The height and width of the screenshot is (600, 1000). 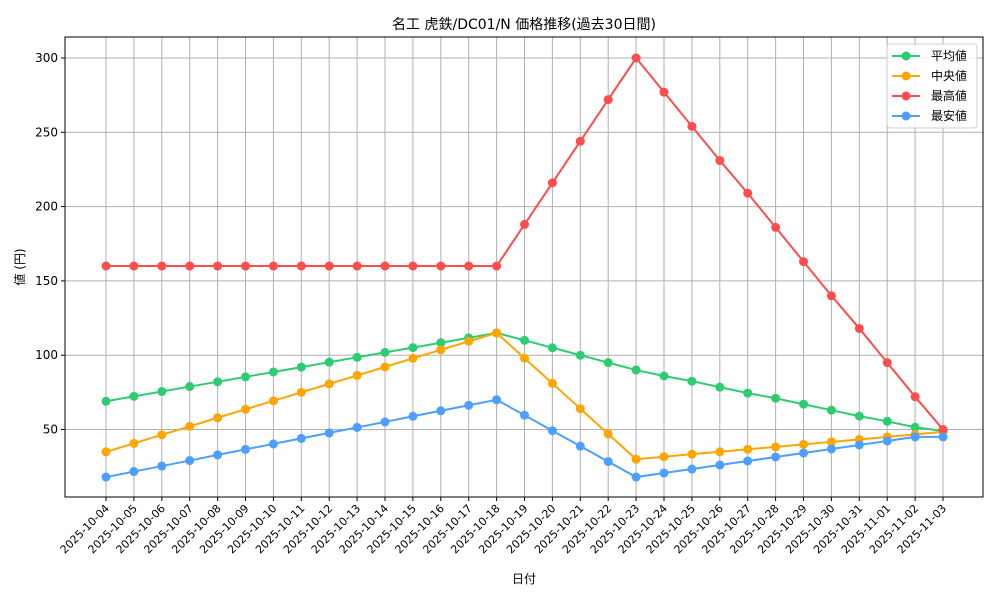 What do you see at coordinates (524, 579) in the screenshot?
I see `x-axis-label: 日付` at bounding box center [524, 579].